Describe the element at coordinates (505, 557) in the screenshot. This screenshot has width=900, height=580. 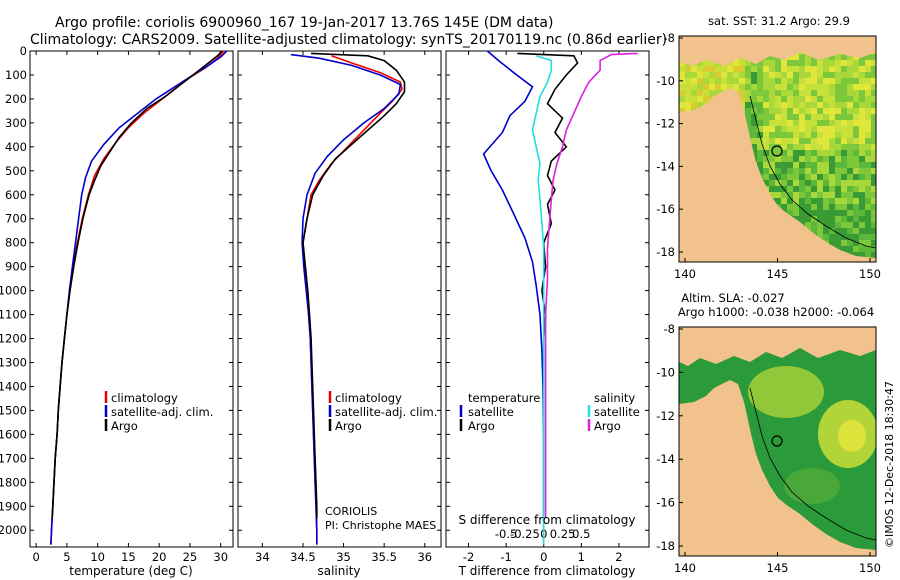
I see `x-tick-label: -1` at that location.